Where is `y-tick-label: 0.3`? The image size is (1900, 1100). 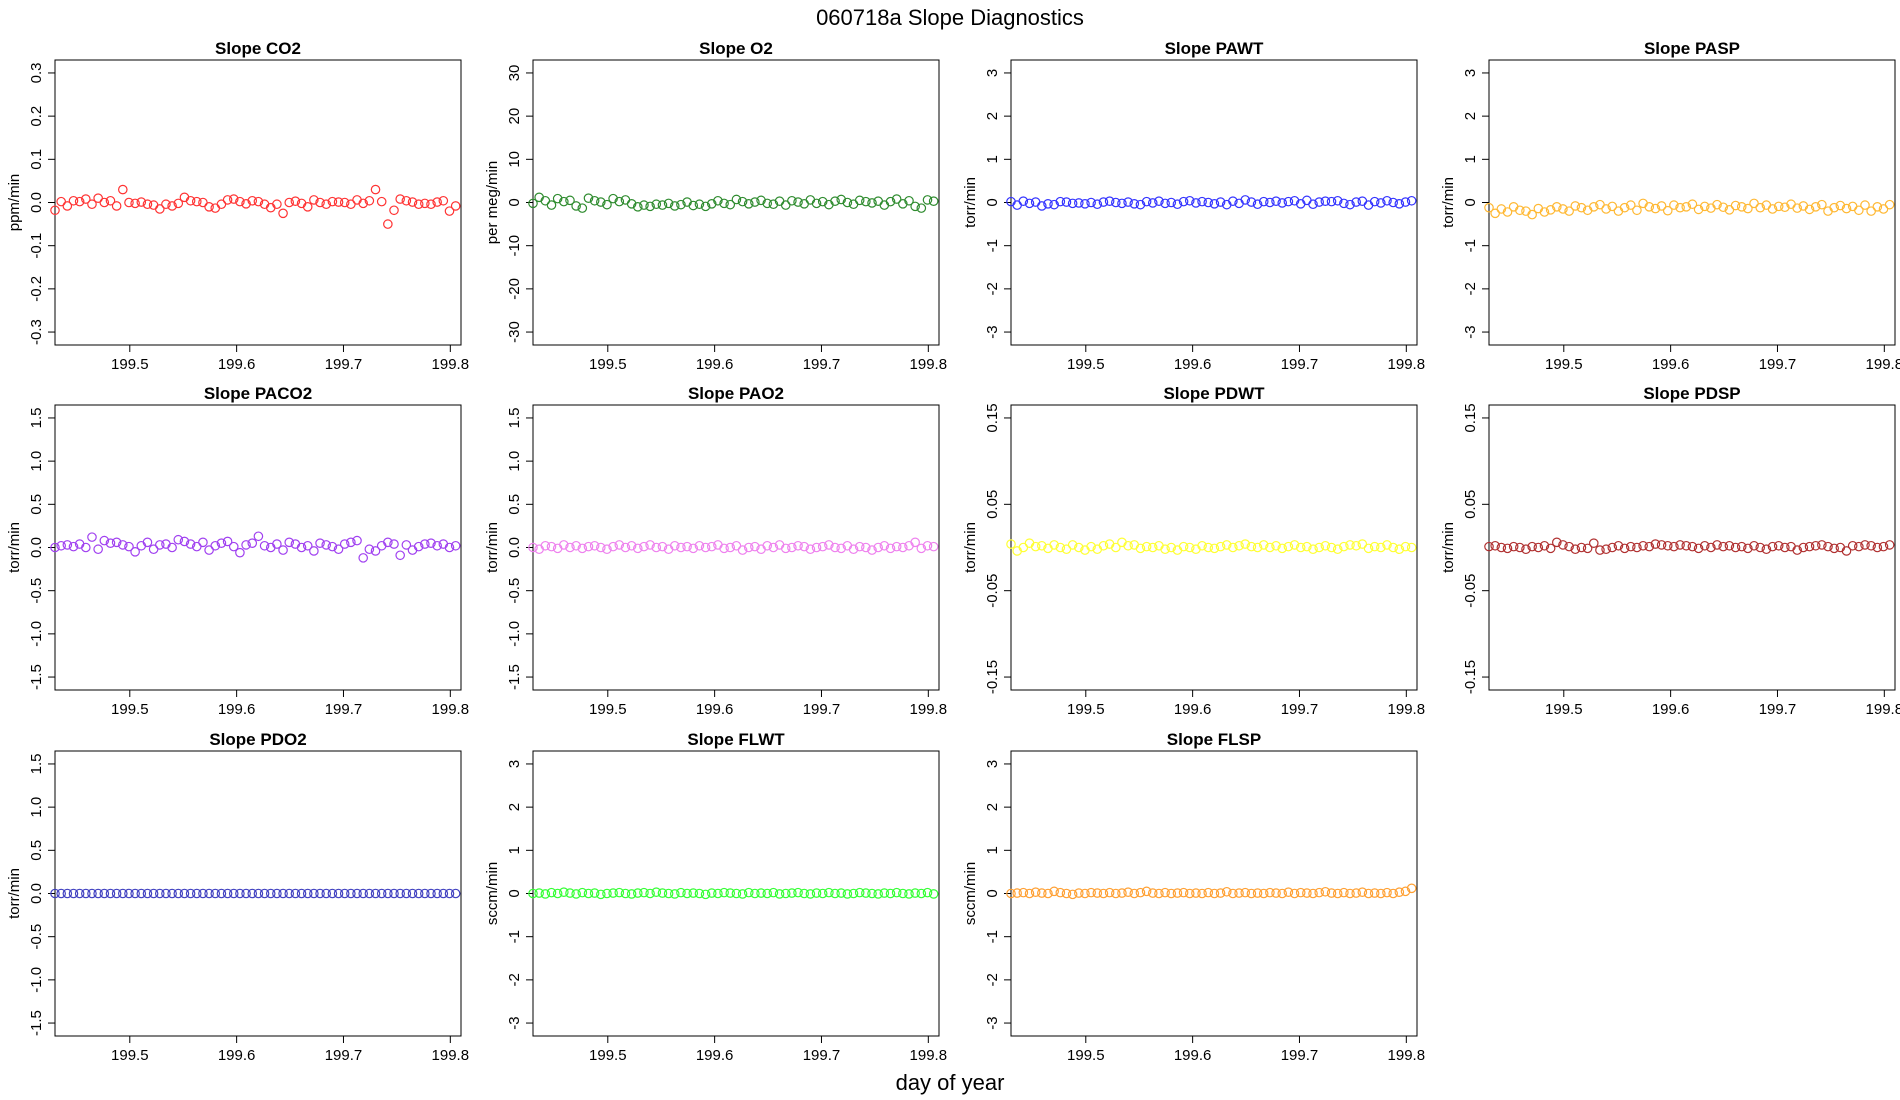 y-tick-label: 0.3 is located at coordinates (36, 73).